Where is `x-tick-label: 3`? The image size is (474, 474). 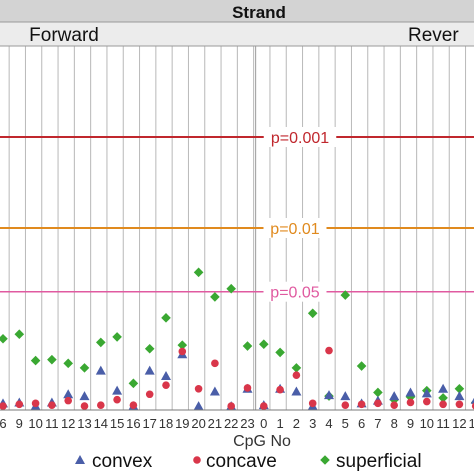
x-tick-label: 3 is located at coordinates (312, 423).